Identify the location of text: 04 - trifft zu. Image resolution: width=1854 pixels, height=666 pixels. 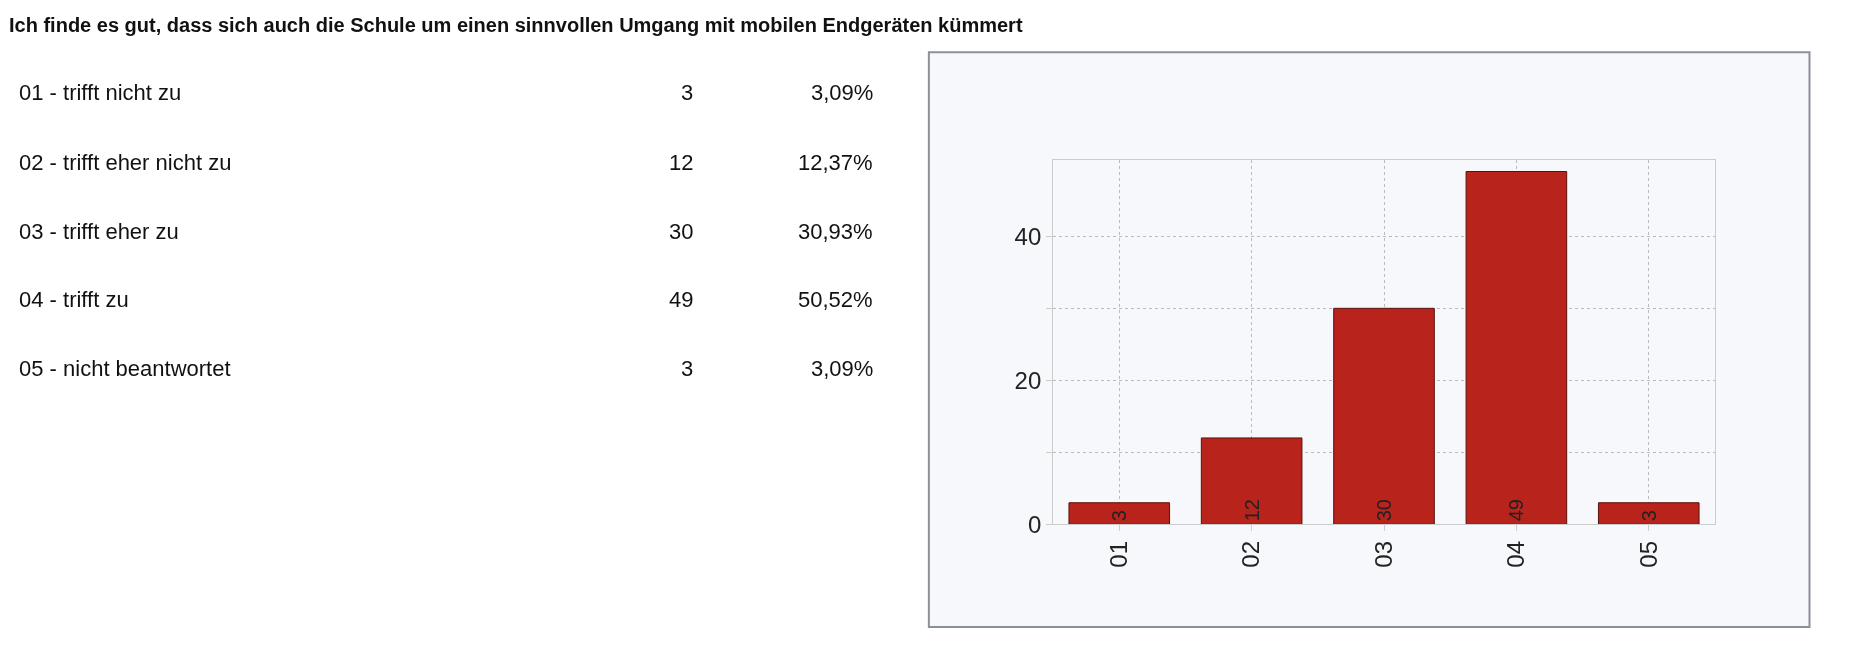
(74, 299).